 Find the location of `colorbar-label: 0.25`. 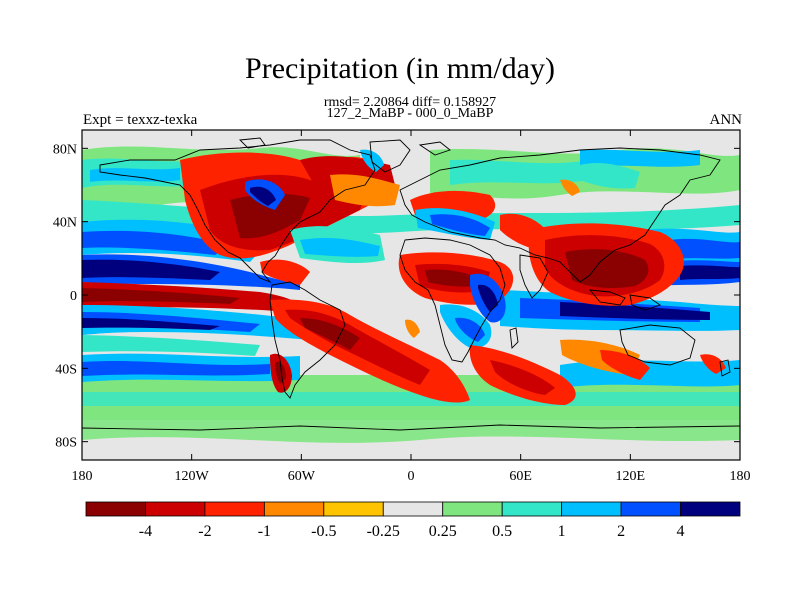

colorbar-label: 0.25 is located at coordinates (443, 531).